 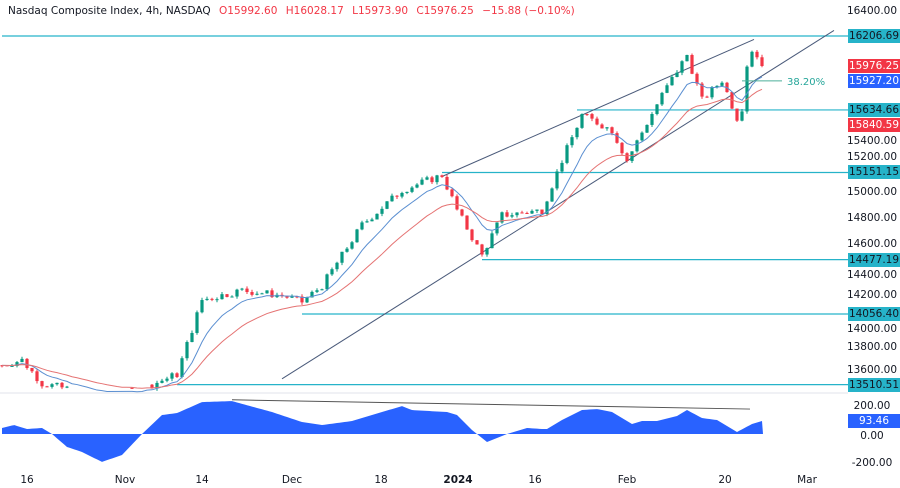 I want to click on time-axis-label: 18, so click(x=381, y=480).